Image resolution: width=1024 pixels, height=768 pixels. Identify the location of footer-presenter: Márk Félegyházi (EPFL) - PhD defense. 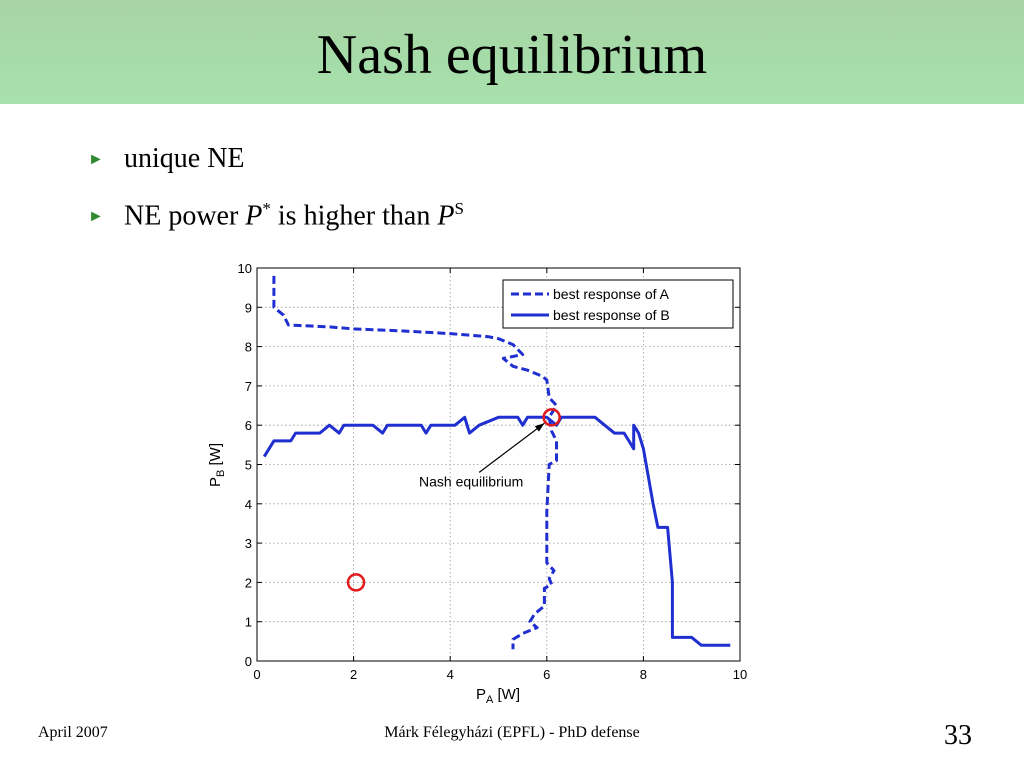
(512, 732).